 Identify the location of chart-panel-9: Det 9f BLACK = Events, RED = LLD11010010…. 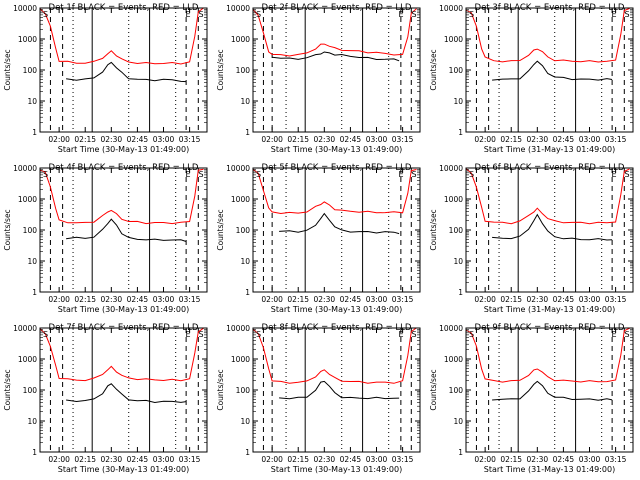
(531, 398).